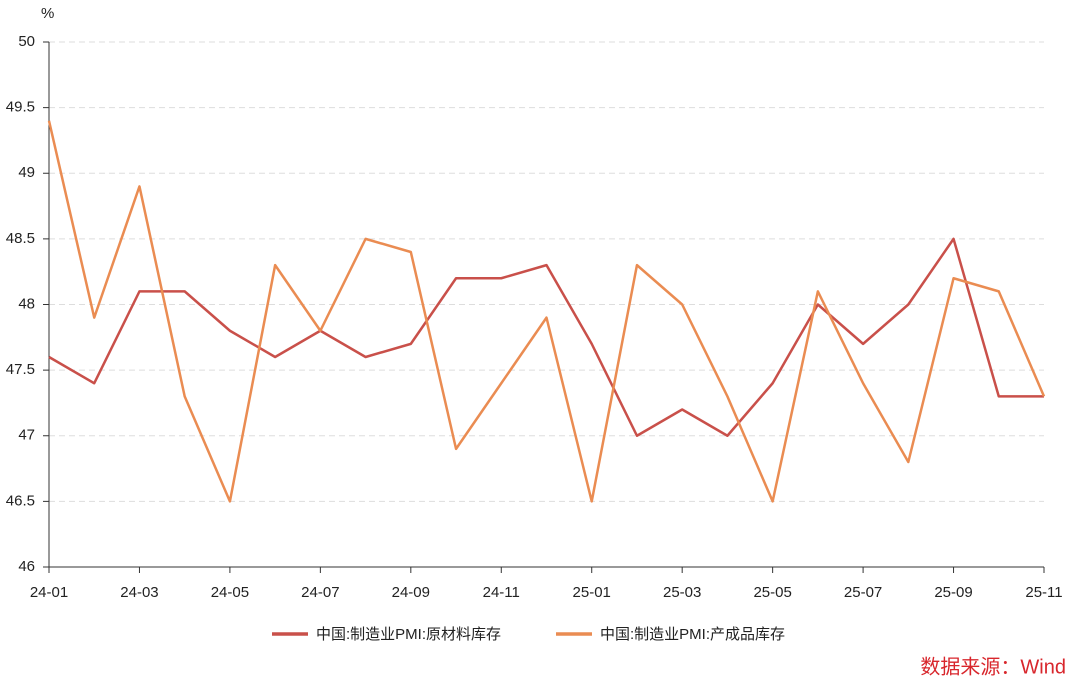 The width and height of the screenshot is (1080, 683). I want to click on source: 数据来源：Wind, so click(993, 666).